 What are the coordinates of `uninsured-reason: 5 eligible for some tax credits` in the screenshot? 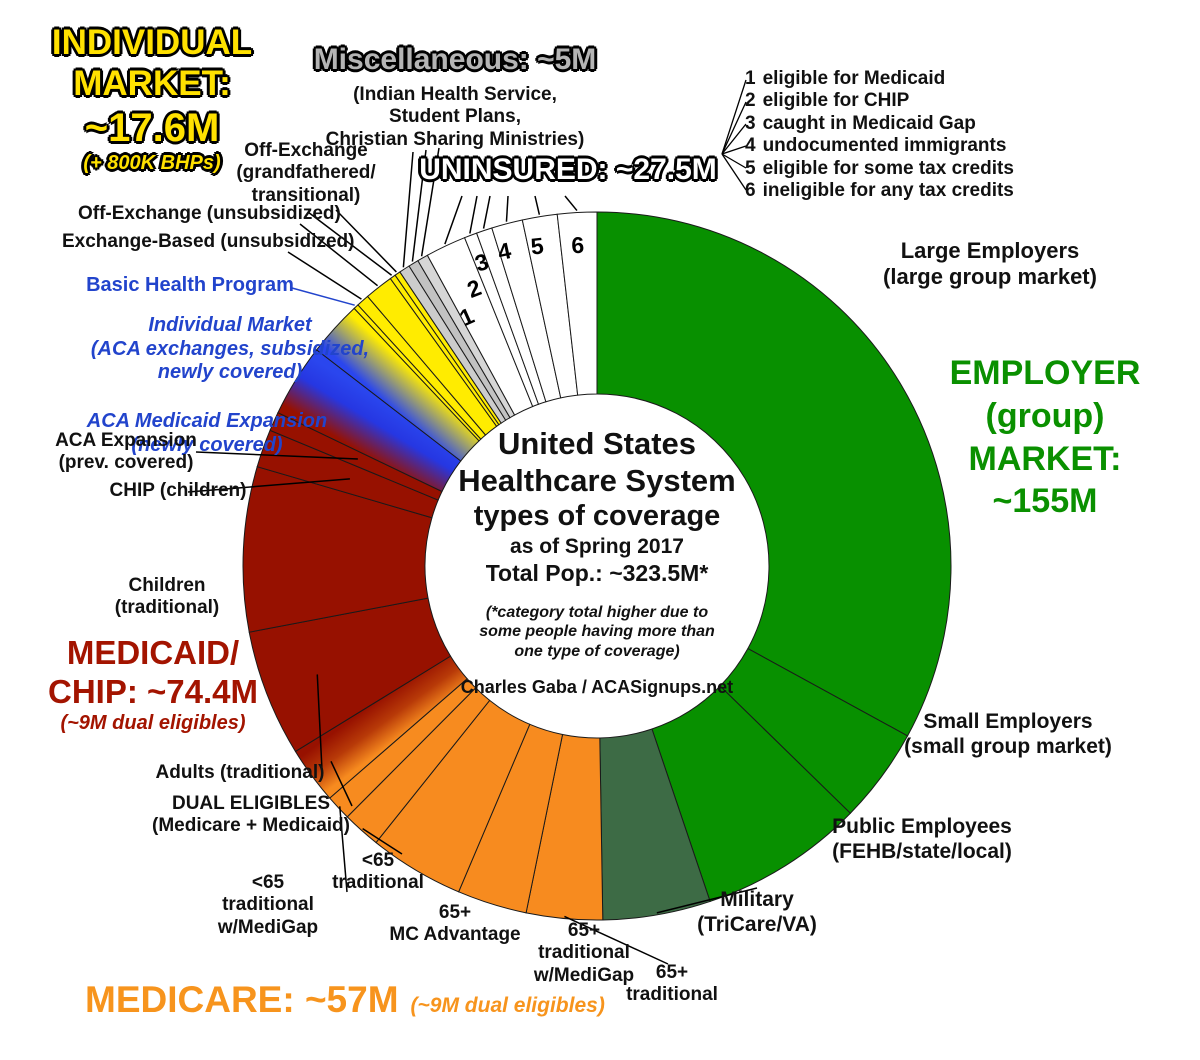 It's located at (879, 169).